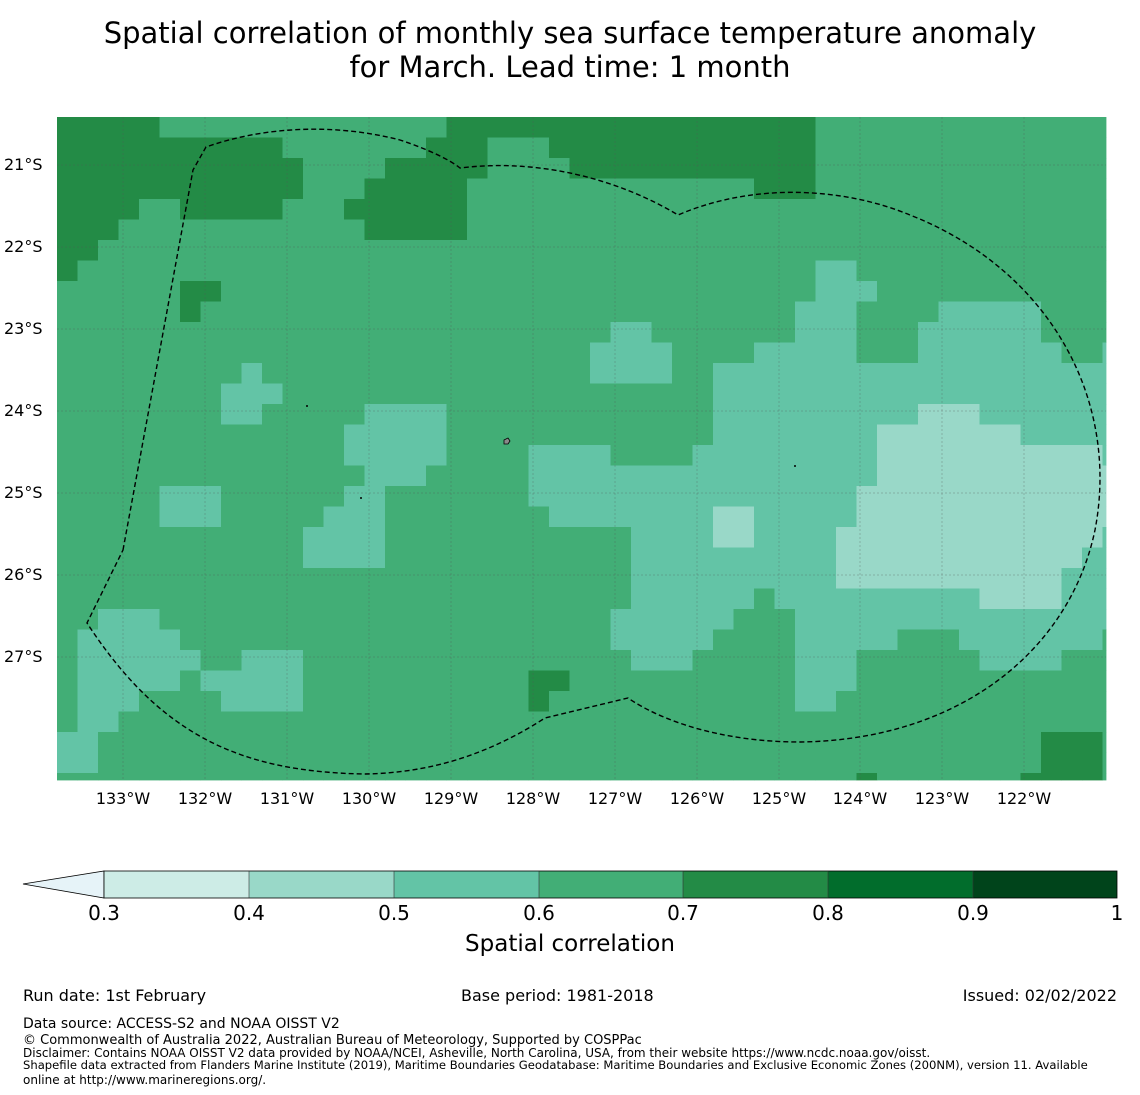 Image resolution: width=1140 pixels, height=1095 pixels. What do you see at coordinates (287, 798) in the screenshot?
I see `lon-label-131w: 131°W` at bounding box center [287, 798].